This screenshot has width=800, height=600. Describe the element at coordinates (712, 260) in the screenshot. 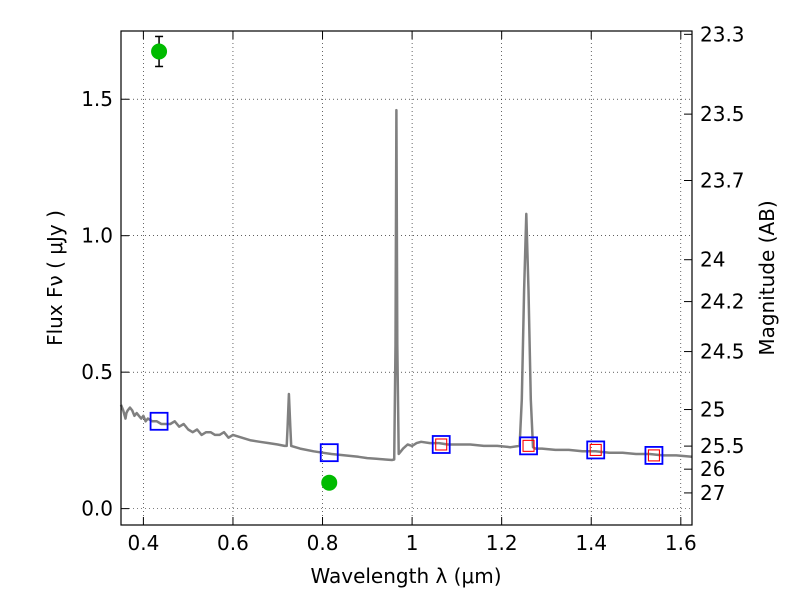

I see `right-tick-label: 24` at that location.